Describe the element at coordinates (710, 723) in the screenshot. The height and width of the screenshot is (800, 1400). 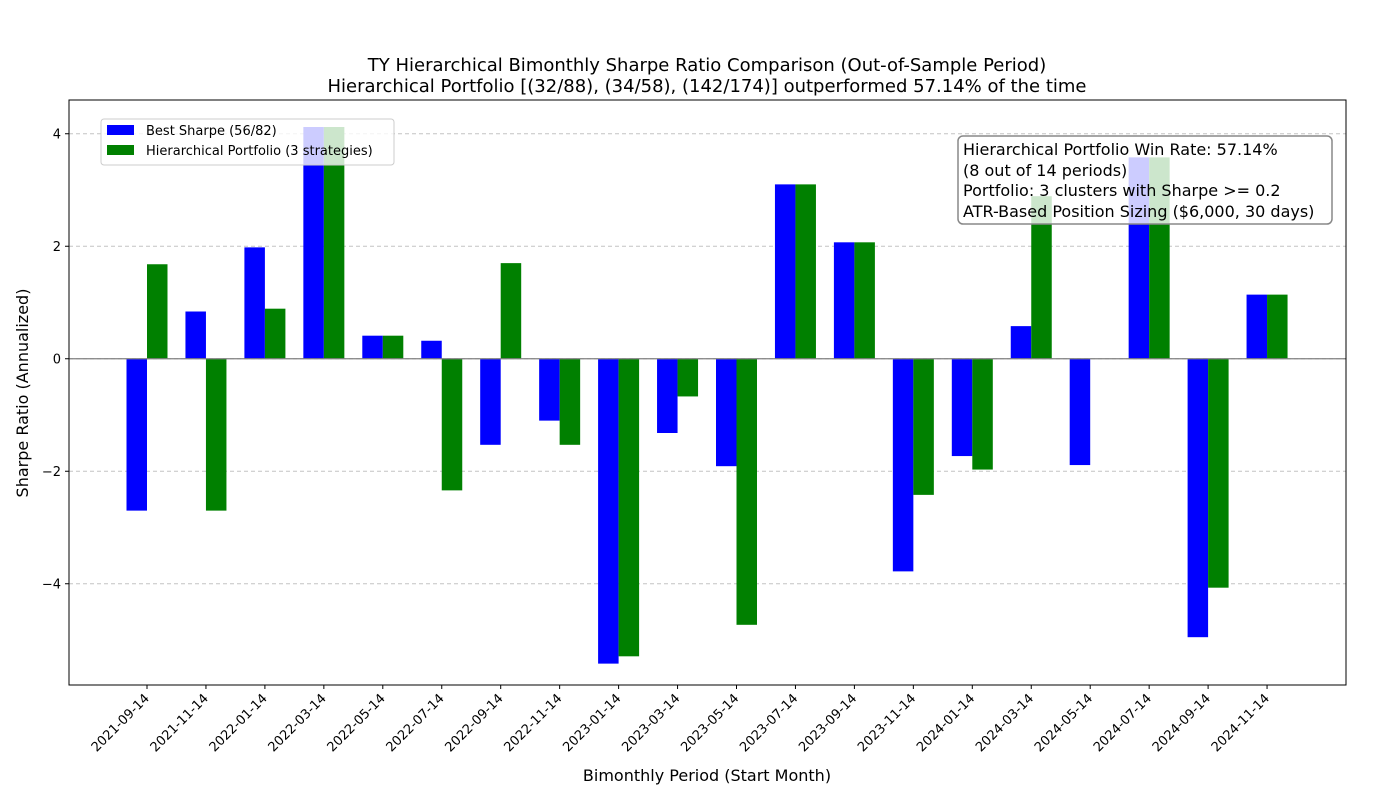
I see `x-tick-label: 2023-05-14` at that location.